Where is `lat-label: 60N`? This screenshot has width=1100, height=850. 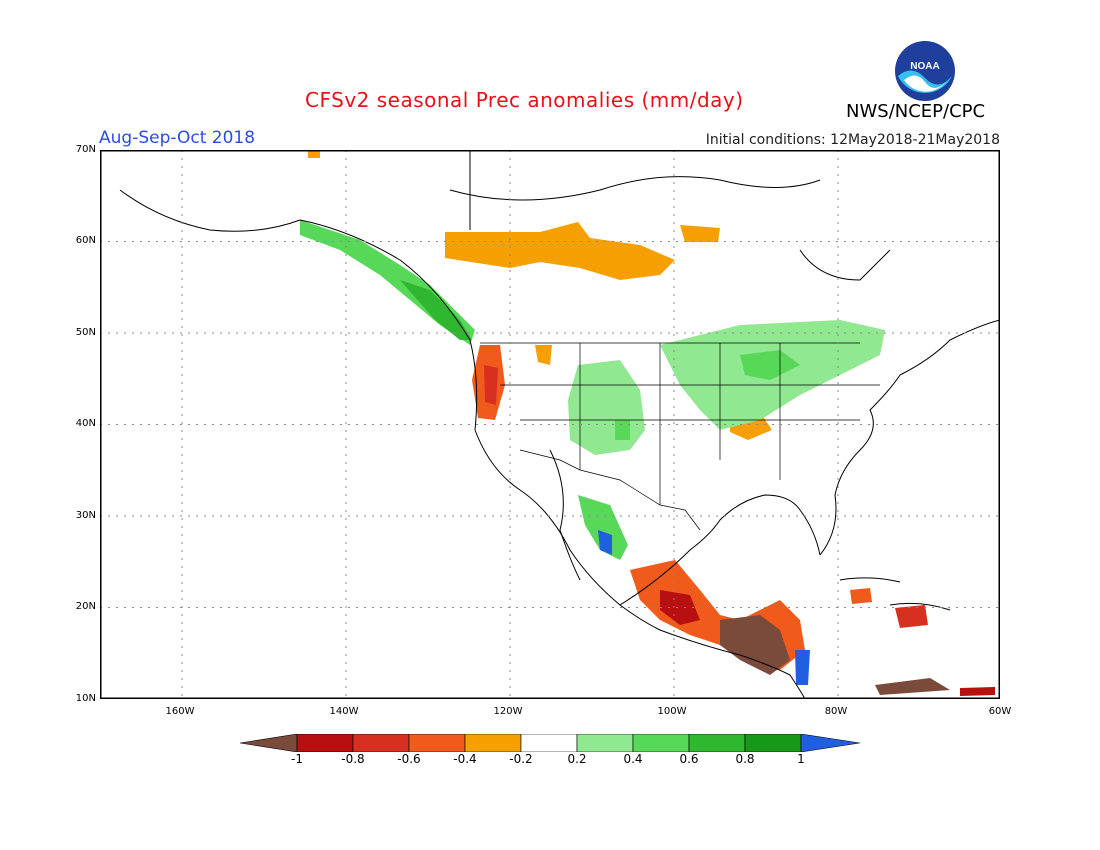 lat-label: 60N is located at coordinates (85, 240).